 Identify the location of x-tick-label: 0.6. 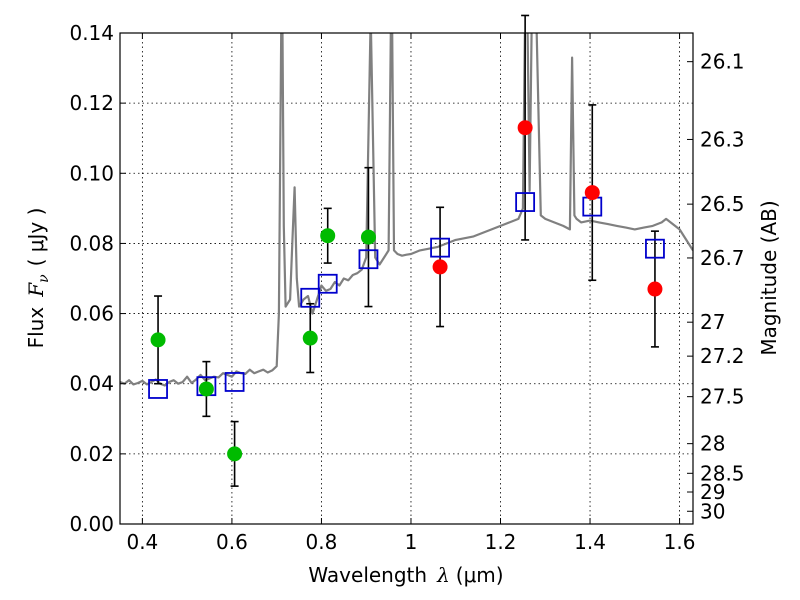
(232, 542).